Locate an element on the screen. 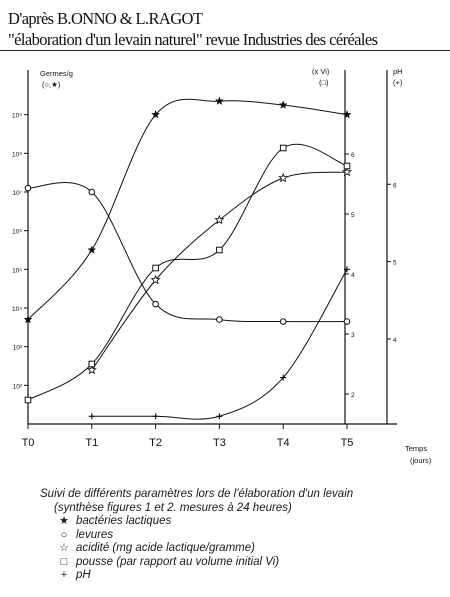  legend-label: acidité (mg acide lactique/gramme) is located at coordinates (165, 548).